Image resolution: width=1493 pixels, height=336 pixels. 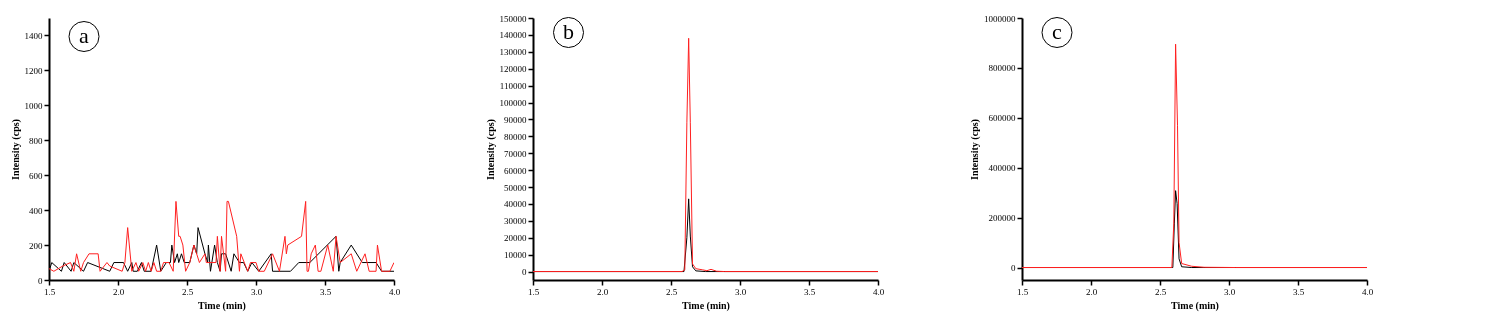 I want to click on y-tick-label: 150000, so click(x=513, y=18).